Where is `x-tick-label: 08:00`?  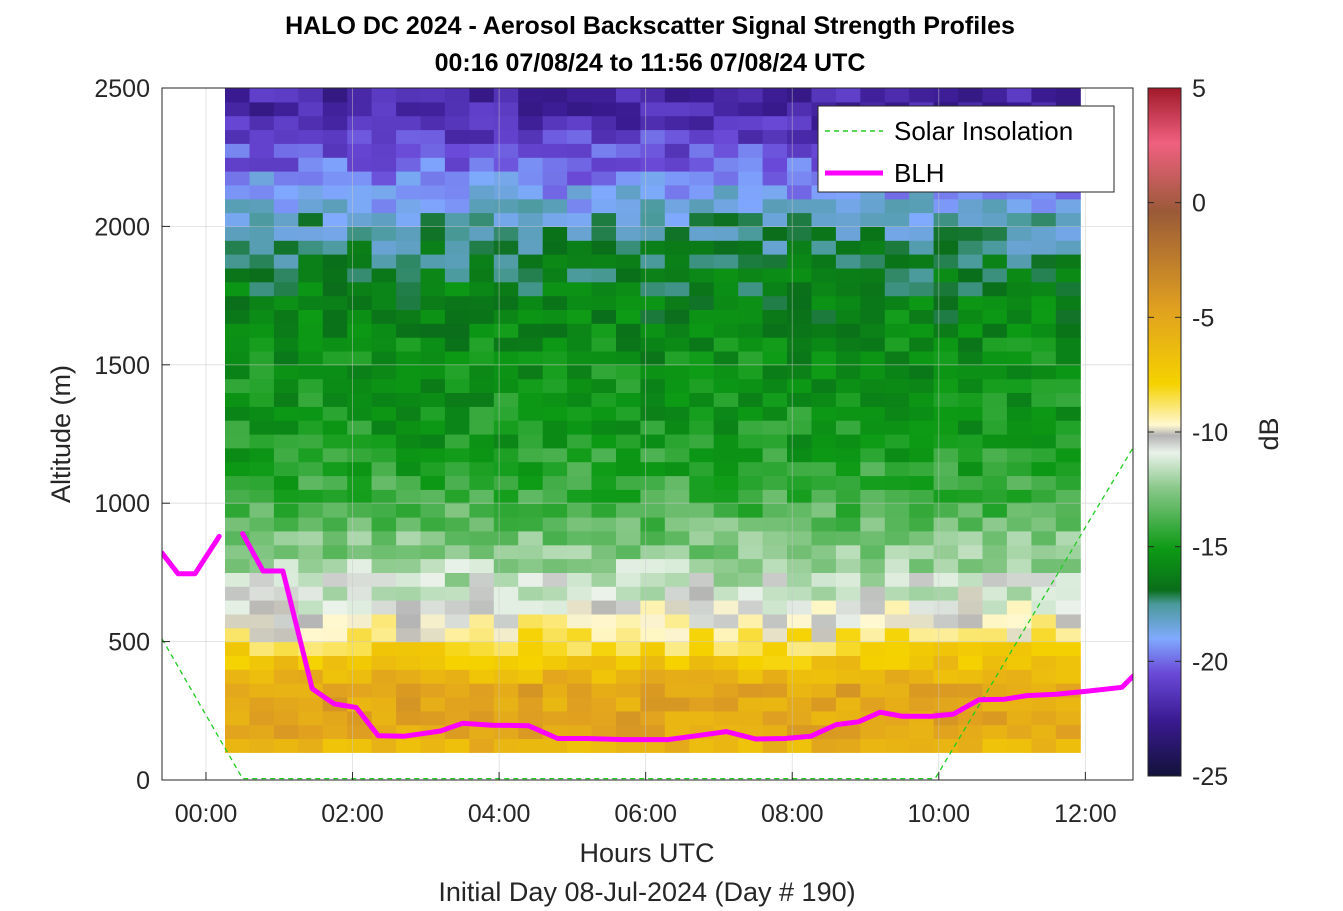
x-tick-label: 08:00 is located at coordinates (792, 814).